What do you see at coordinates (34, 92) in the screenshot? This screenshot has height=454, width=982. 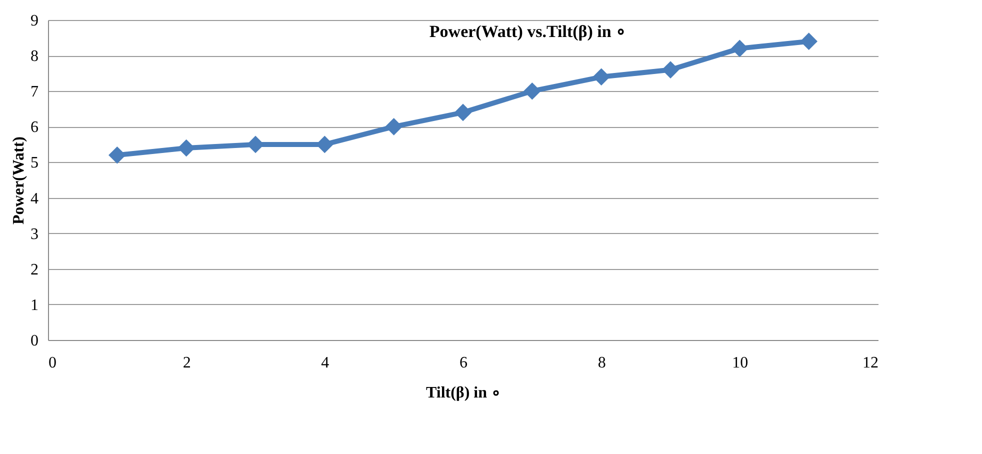 I see `y-tick-label: 7` at bounding box center [34, 92].